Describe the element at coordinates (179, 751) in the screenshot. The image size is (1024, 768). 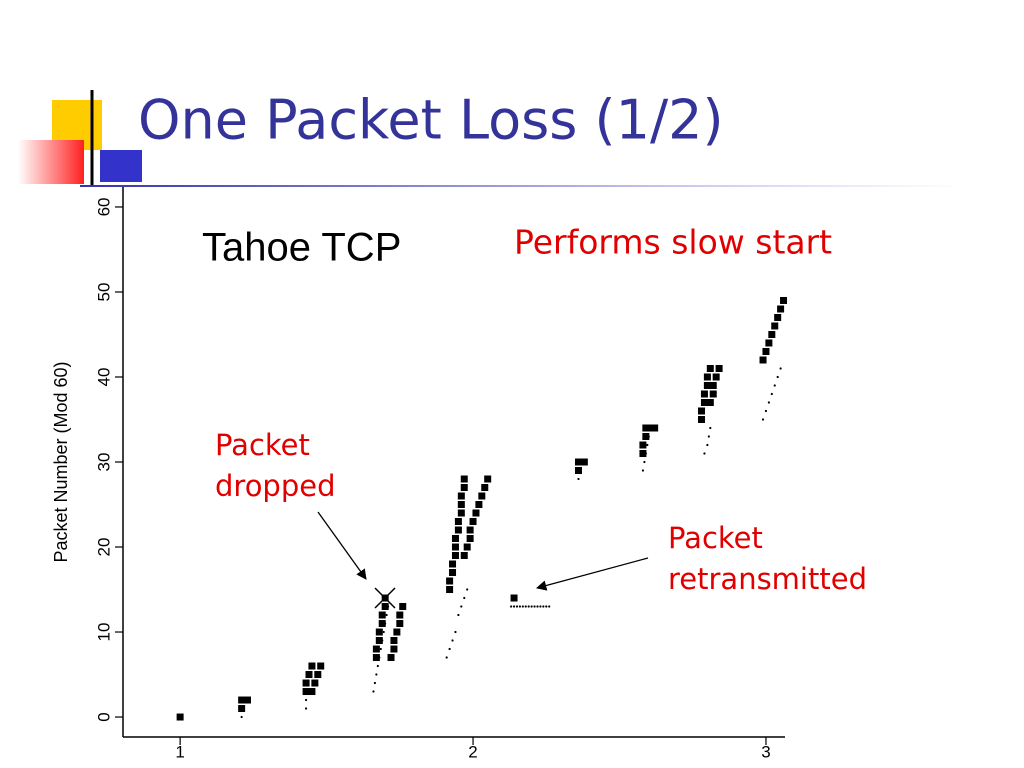
I see `x-tick-label: 1` at that location.